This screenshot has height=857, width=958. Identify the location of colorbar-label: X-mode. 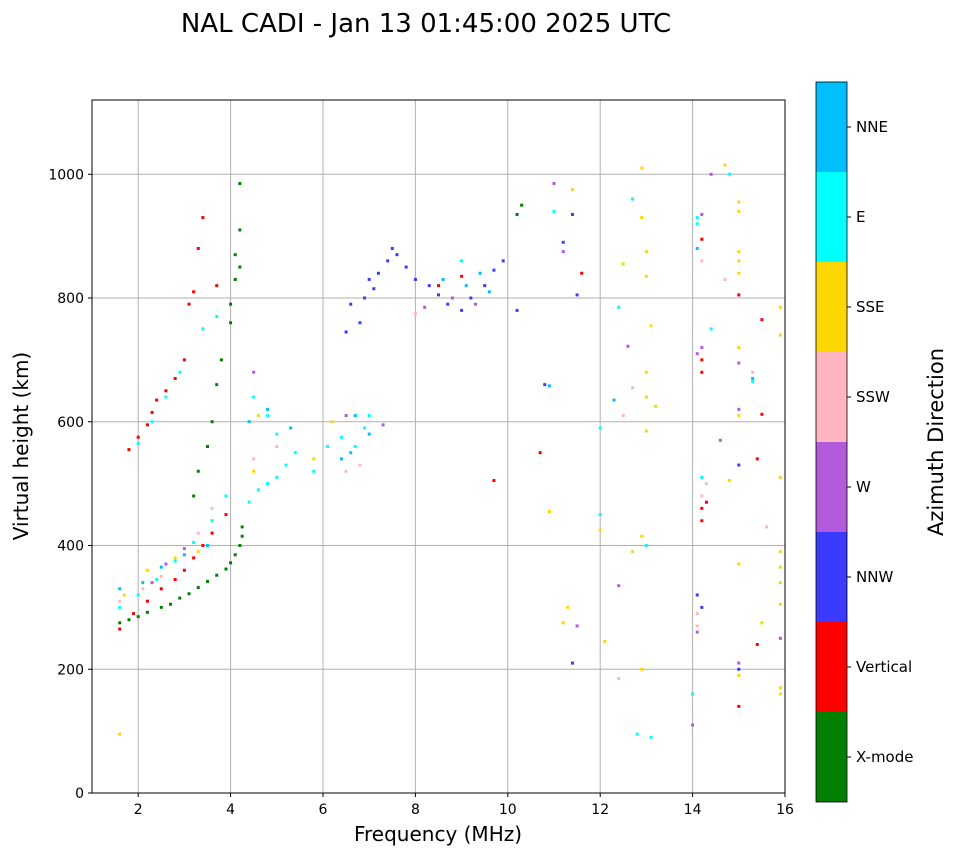
(884, 757).